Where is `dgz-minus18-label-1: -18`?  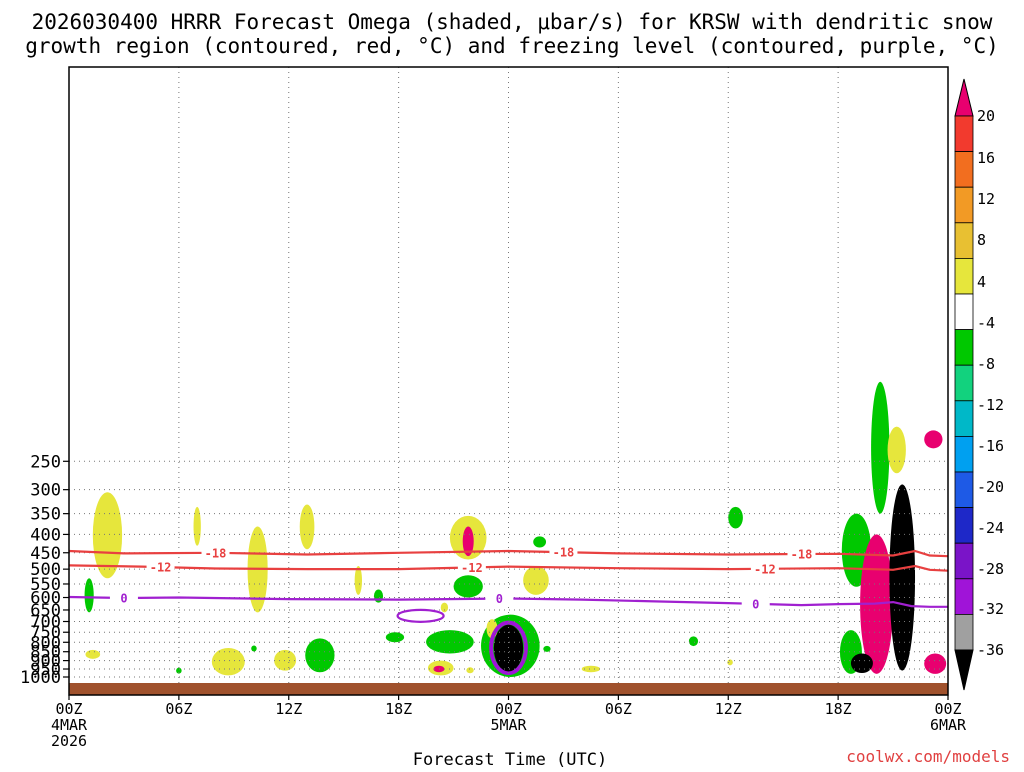
dgz-minus18-label-1: -18 is located at coordinates (564, 553).